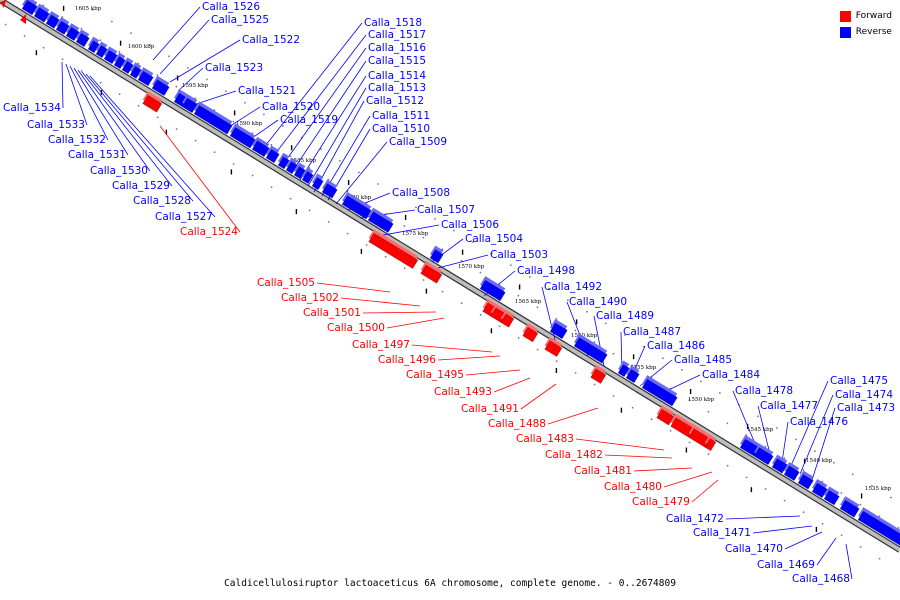  What do you see at coordinates (421, 193) in the screenshot?
I see `gene-label: Calla_1508` at bounding box center [421, 193].